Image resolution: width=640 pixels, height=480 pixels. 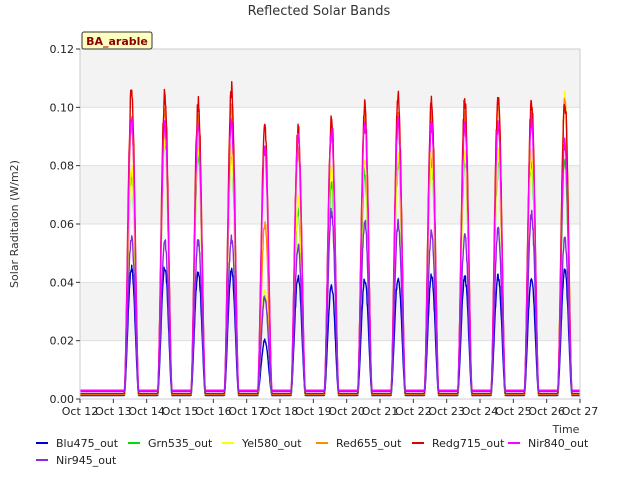 What do you see at coordinates (346, 411) in the screenshot?
I see `x-tick-label: Oct 20` at bounding box center [346, 411].